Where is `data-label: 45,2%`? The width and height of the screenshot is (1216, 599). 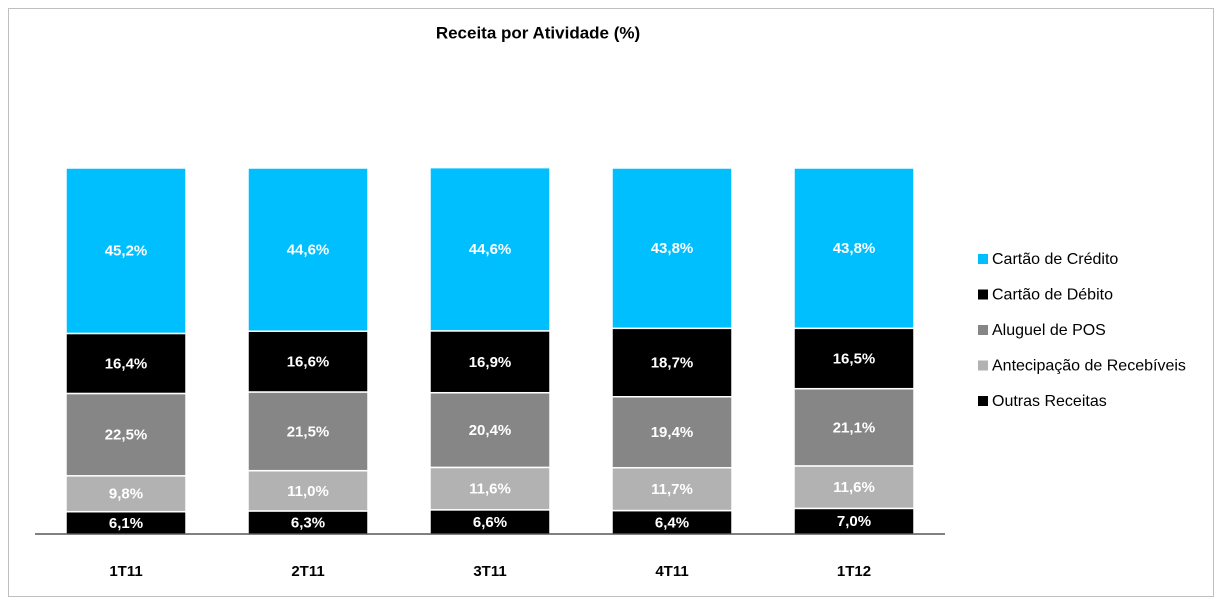
data-label: 45,2% is located at coordinates (126, 251).